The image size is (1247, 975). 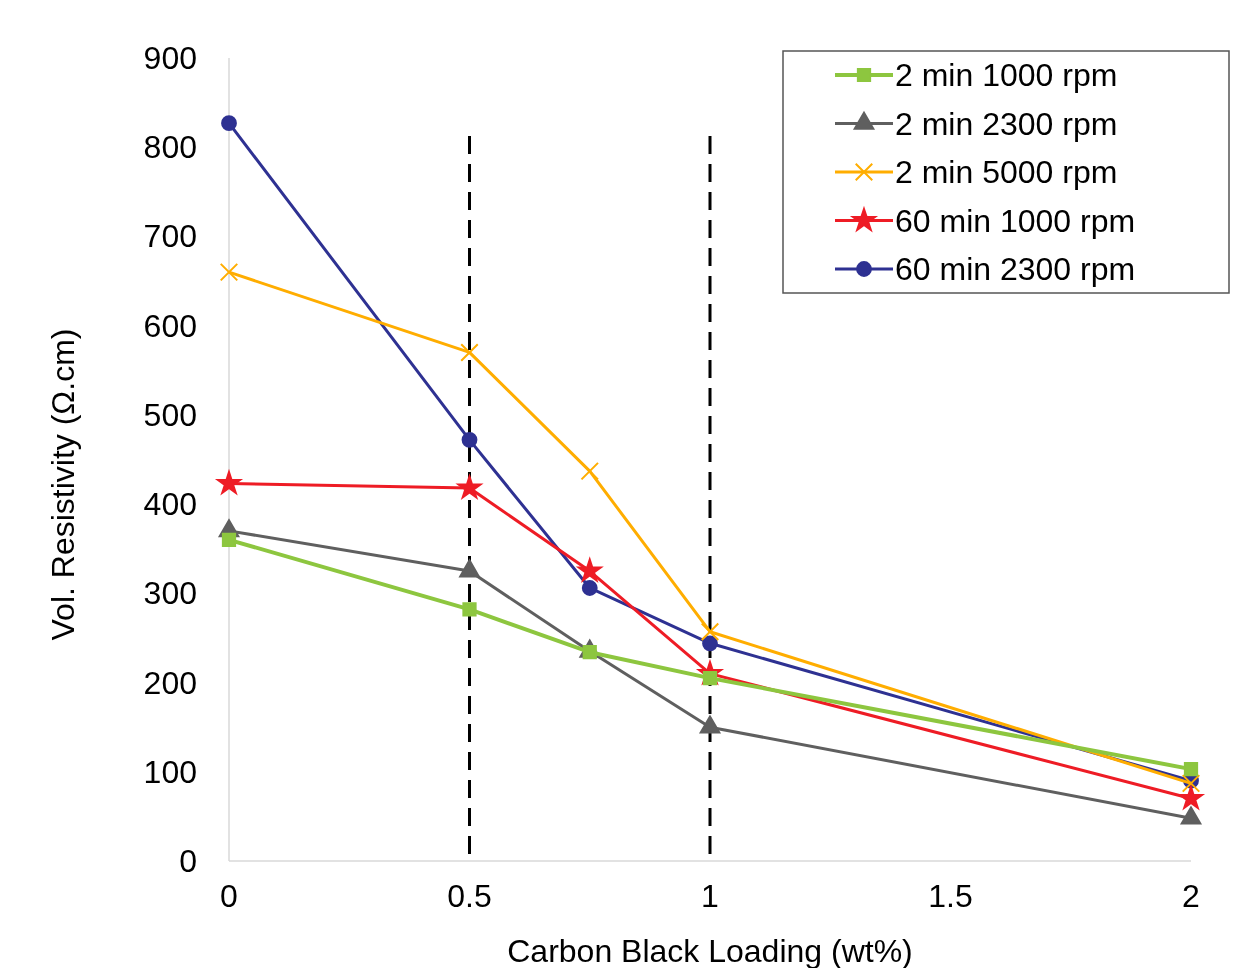 What do you see at coordinates (229, 896) in the screenshot?
I see `x-tick-label: 0` at bounding box center [229, 896].